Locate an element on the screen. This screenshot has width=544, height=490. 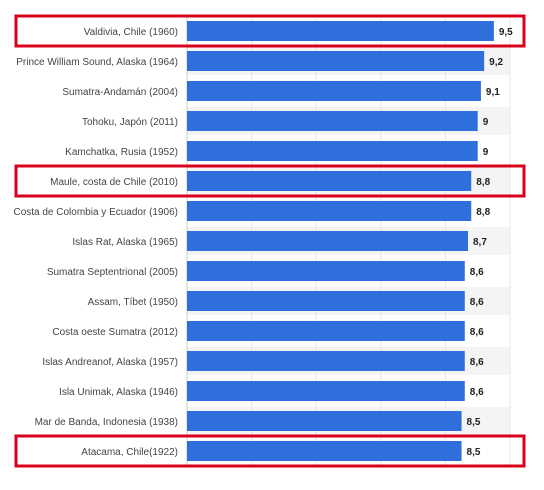
category-label: Costa de Colombia y Ecuador (1906) is located at coordinates (95, 212).